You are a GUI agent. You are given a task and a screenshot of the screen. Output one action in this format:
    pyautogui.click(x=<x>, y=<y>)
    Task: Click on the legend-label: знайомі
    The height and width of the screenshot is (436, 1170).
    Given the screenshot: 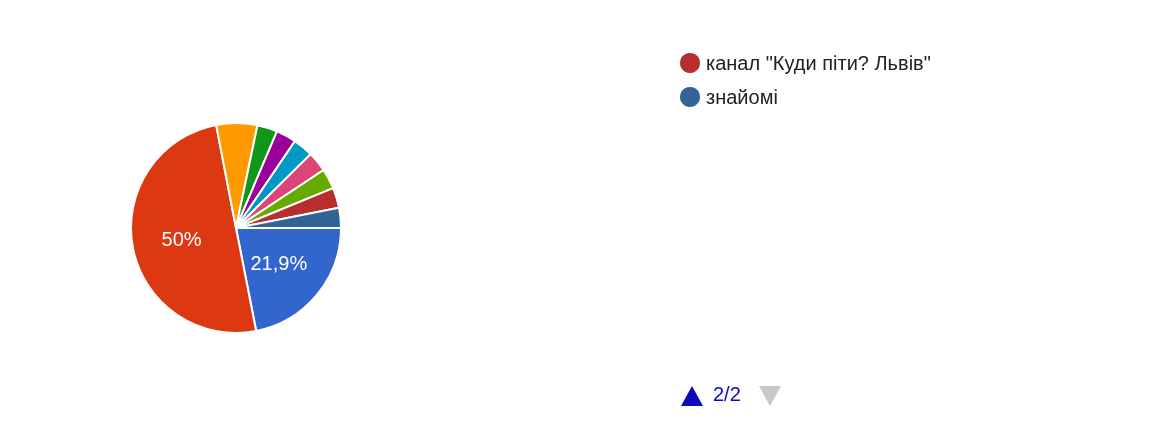 What is the action you would take?
    pyautogui.click(x=742, y=97)
    